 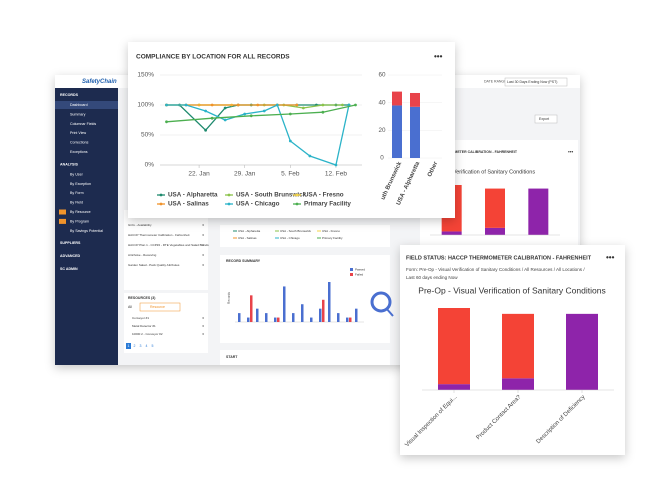 I want to click on form-name: GCG - Availability, so click(x=140, y=225).